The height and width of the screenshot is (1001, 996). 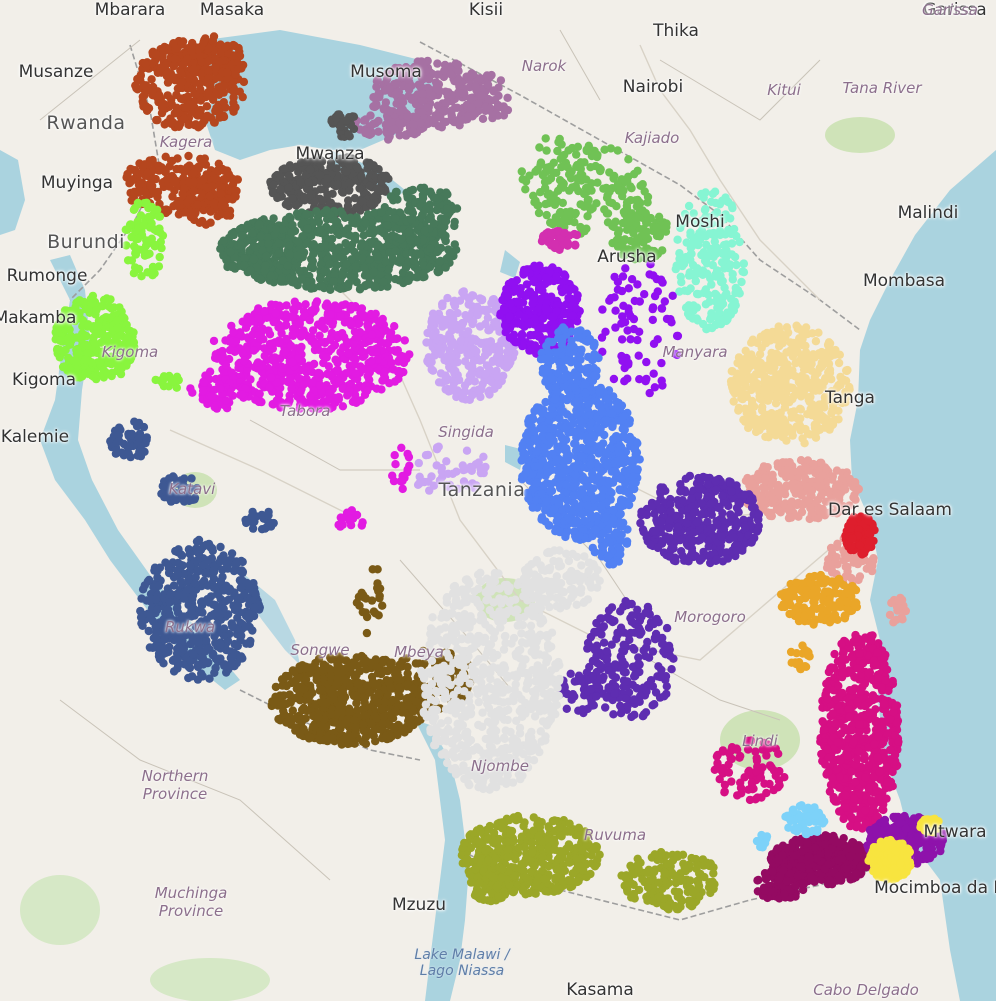 I want to click on cluster-kigoma, so click(x=117, y=295).